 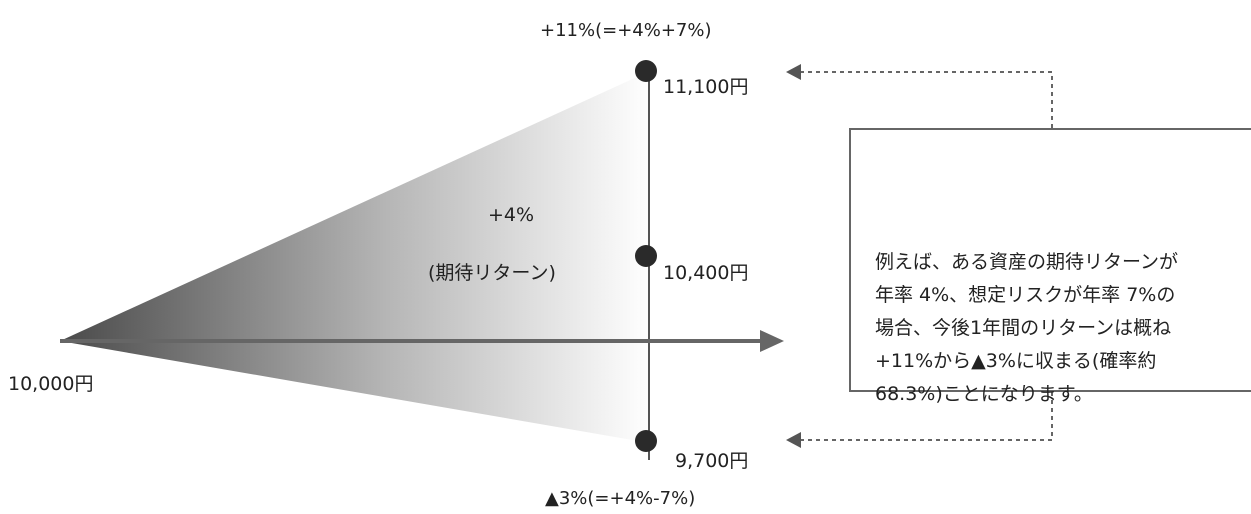 What do you see at coordinates (712, 461) in the screenshot?
I see `low-outcome-value: 9,700円` at bounding box center [712, 461].